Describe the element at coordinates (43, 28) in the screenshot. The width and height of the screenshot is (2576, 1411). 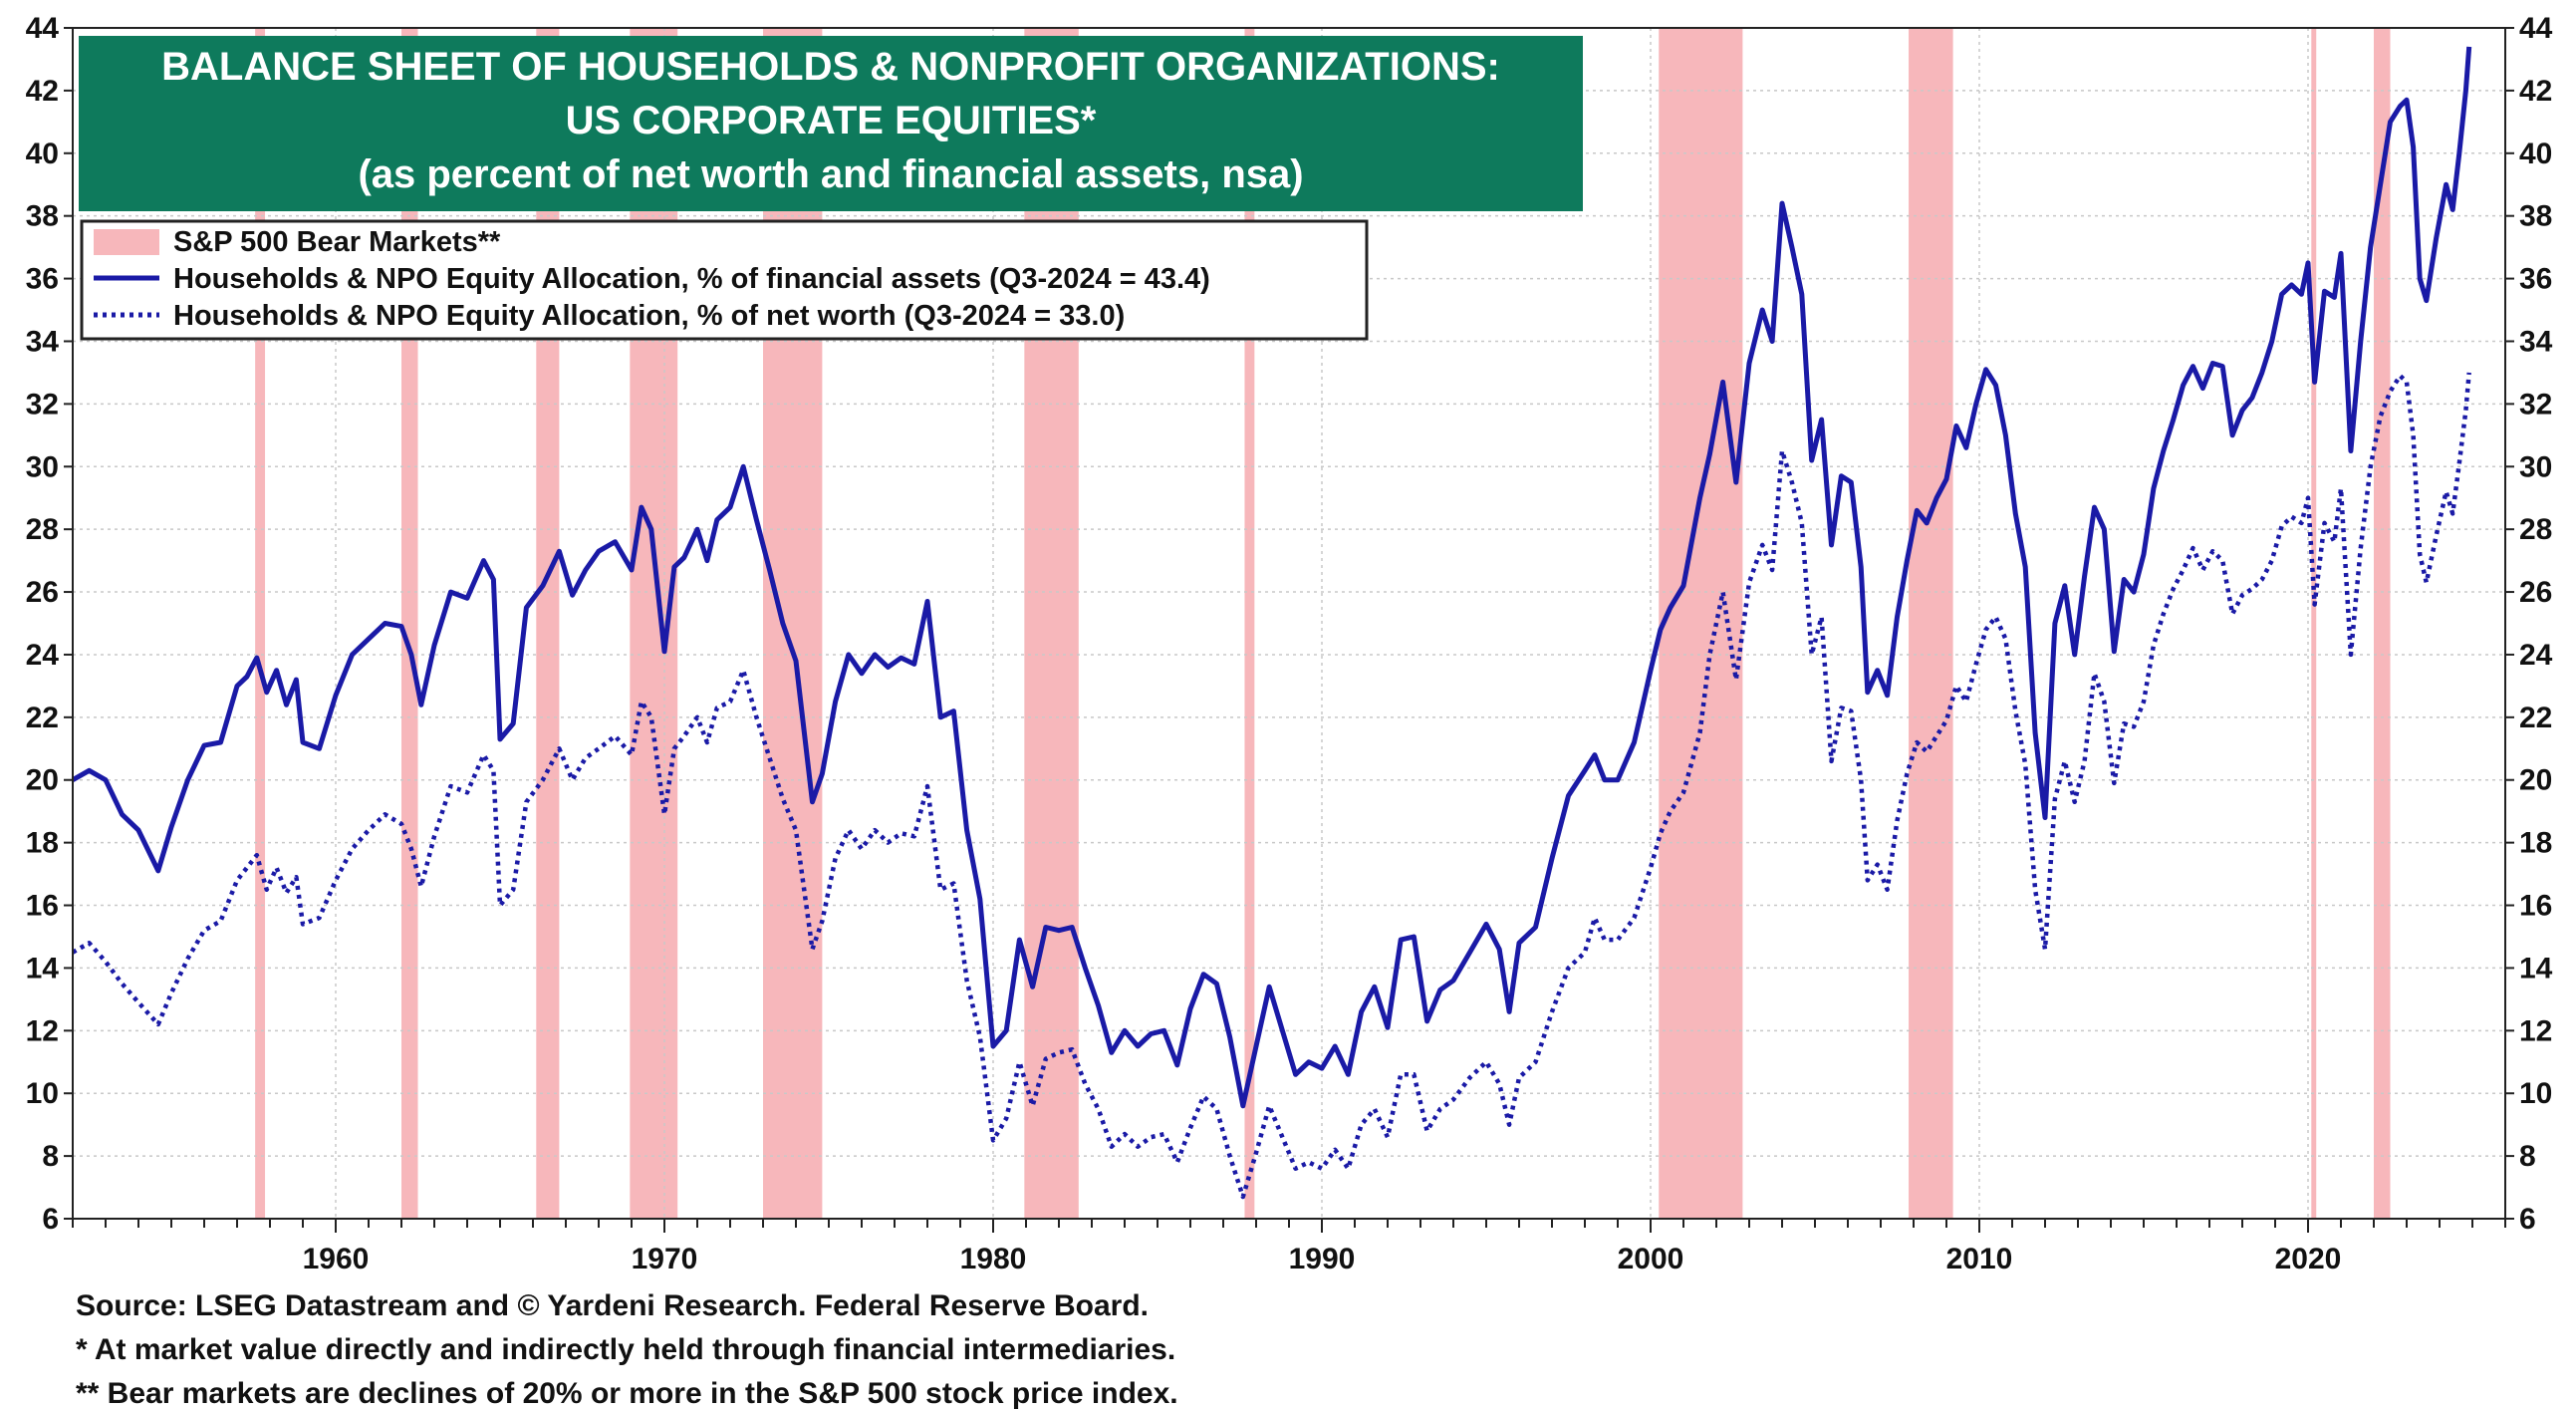
I see `y-tick-label-left-44: 44` at that location.